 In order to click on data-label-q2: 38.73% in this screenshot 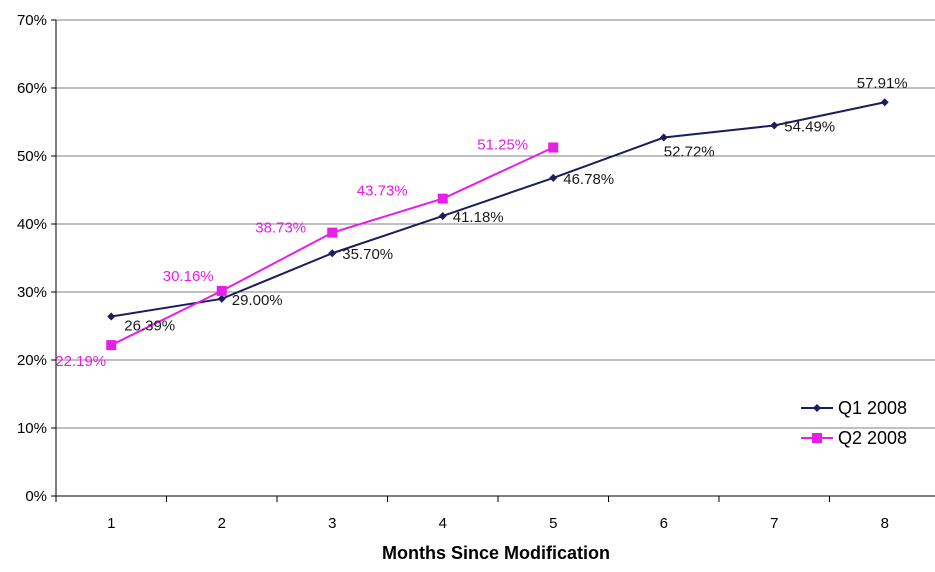, I will do `click(280, 228)`.